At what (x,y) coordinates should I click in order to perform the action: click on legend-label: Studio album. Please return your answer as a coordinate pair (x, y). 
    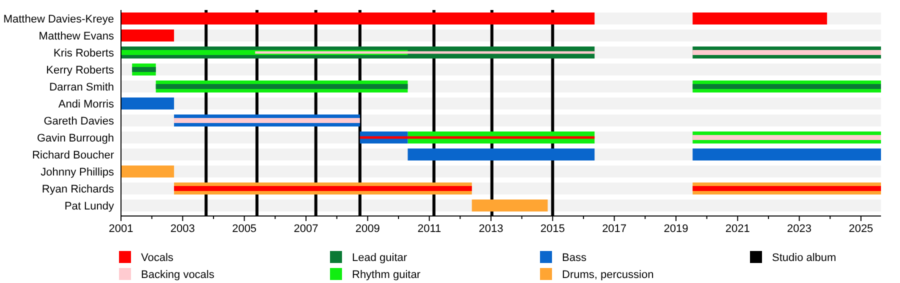
    Looking at the image, I should click on (804, 258).